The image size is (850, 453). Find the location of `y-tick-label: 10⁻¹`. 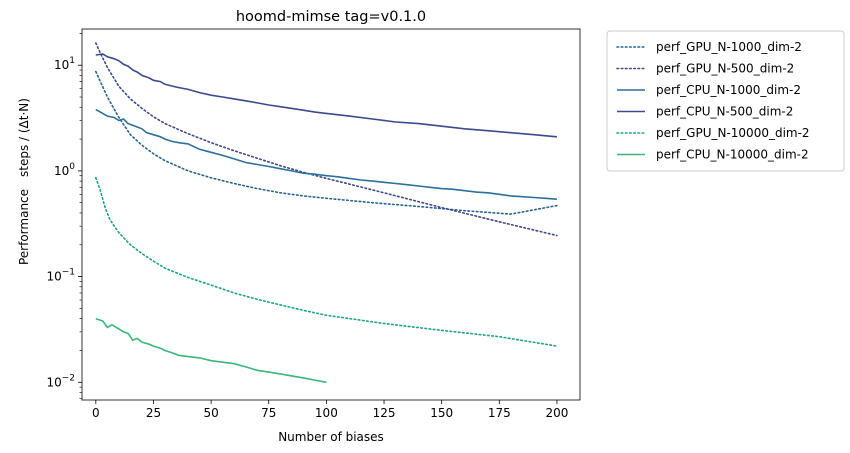

y-tick-label: 10⁻¹ is located at coordinates (60, 276).